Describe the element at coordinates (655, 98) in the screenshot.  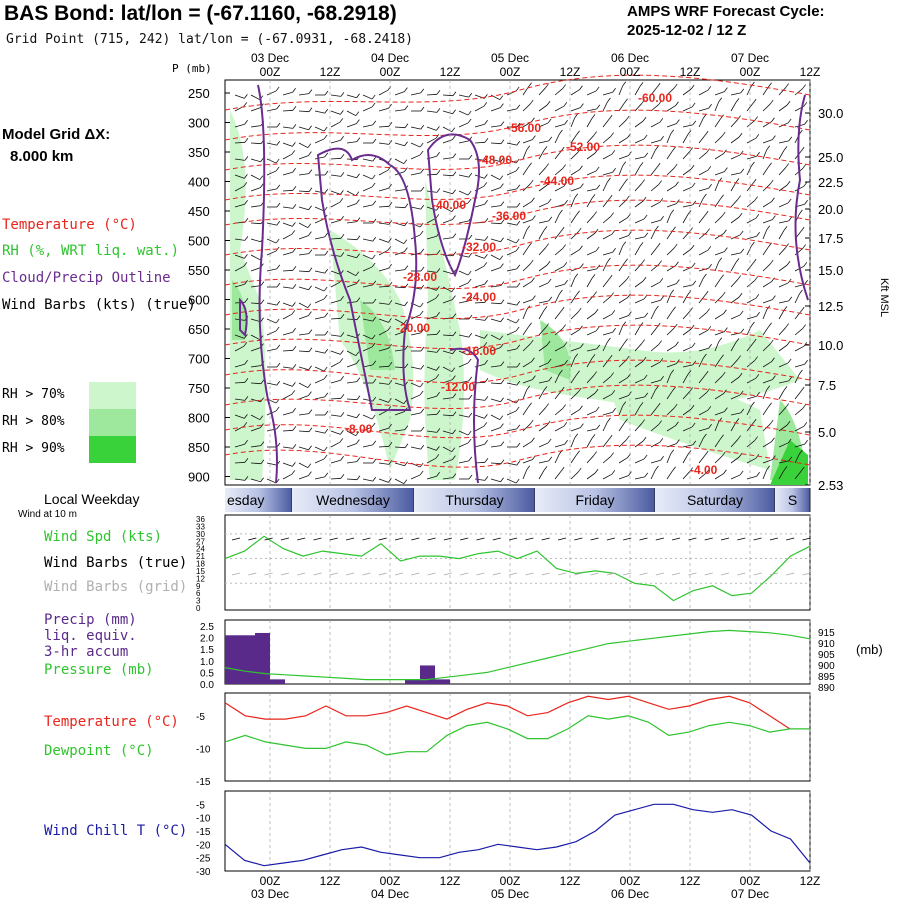
I see `temp-contour-label: -60.00` at that location.